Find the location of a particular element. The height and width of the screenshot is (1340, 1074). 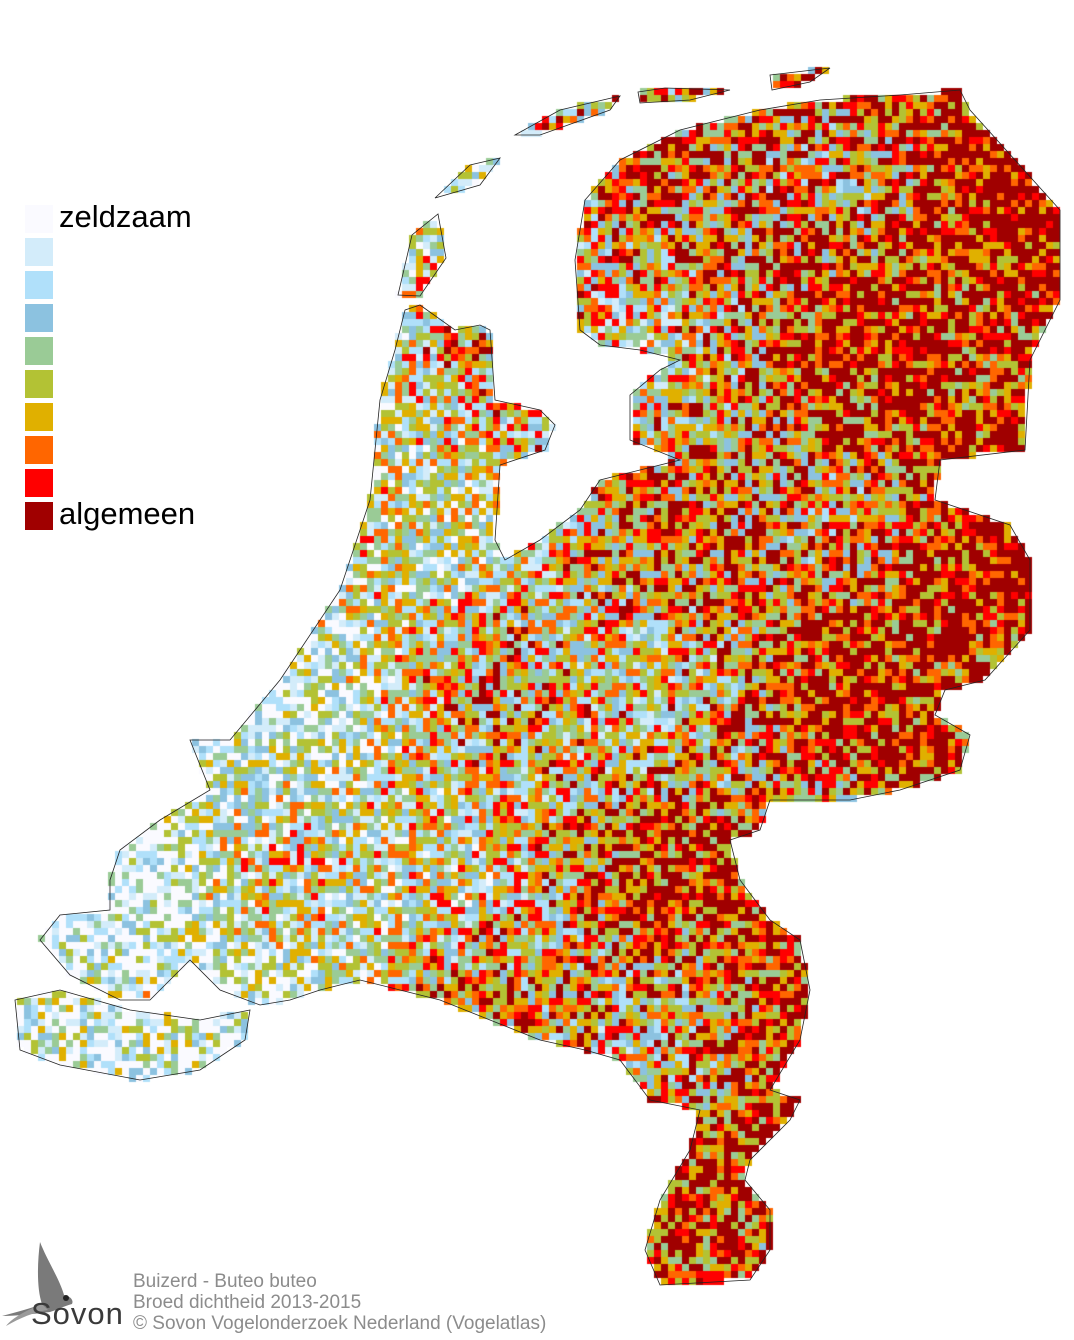

map-subtitle: Broed dichtheid 2013-2015 is located at coordinates (247, 1302).